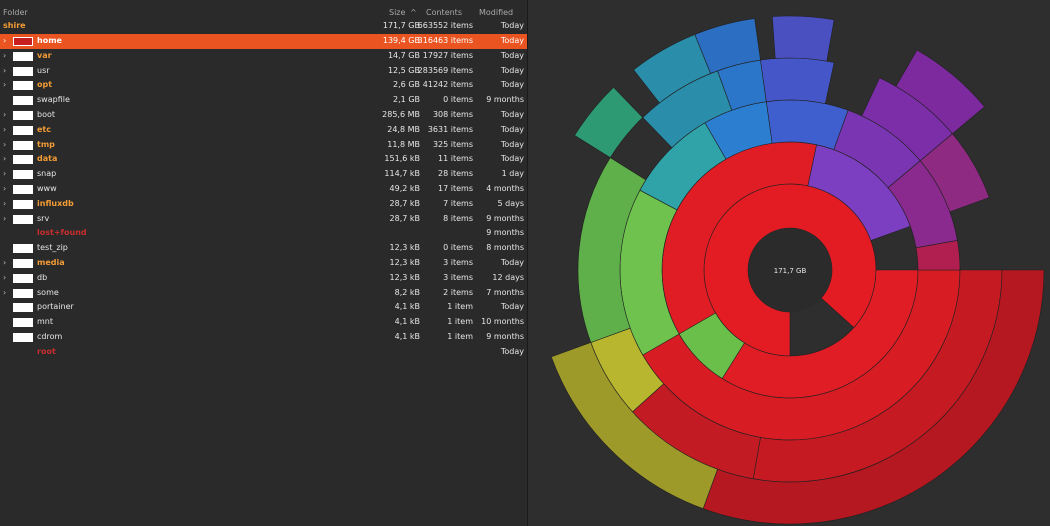 Image resolution: width=1050 pixels, height=526 pixels. I want to click on contents-column-header: Contents, so click(444, 12).